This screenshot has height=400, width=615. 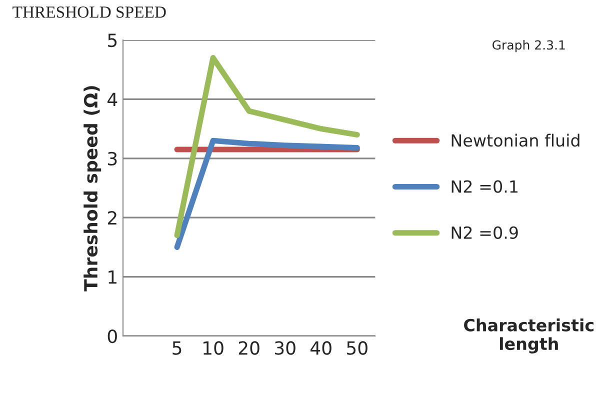 What do you see at coordinates (516, 140) in the screenshot?
I see `legend-label: Newtonian fluid` at bounding box center [516, 140].